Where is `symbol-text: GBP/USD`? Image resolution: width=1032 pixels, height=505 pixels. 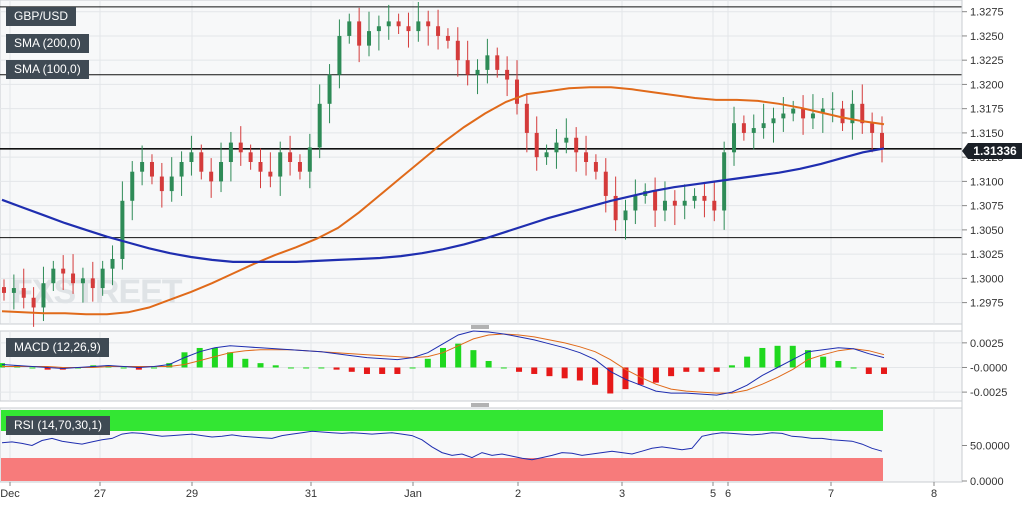 symbol-text: GBP/USD is located at coordinates (41, 16).